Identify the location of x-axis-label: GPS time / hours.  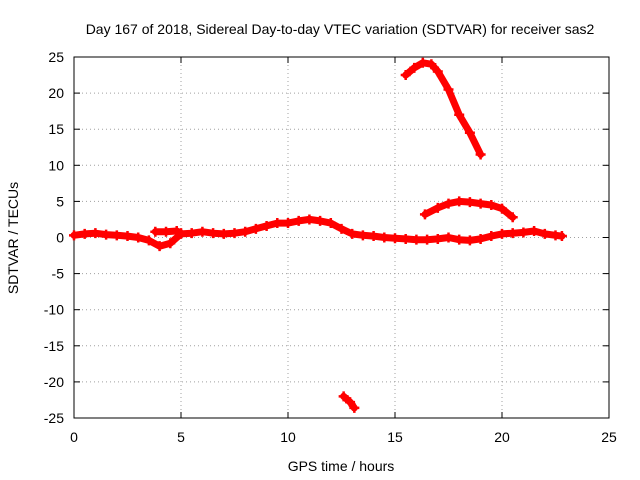
(341, 466).